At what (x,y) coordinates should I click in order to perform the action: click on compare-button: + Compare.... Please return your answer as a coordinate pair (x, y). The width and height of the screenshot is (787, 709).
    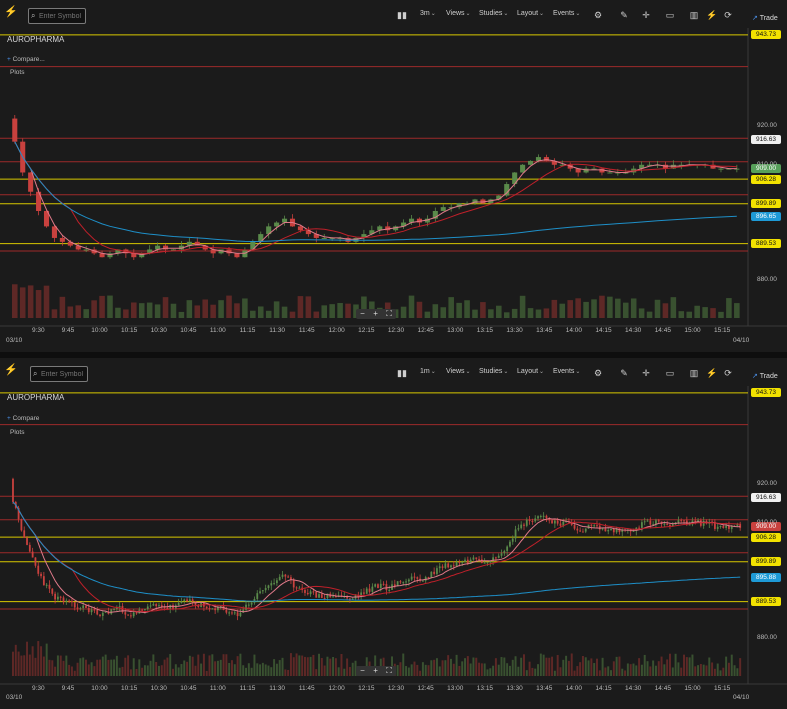
    Looking at the image, I should click on (26, 59).